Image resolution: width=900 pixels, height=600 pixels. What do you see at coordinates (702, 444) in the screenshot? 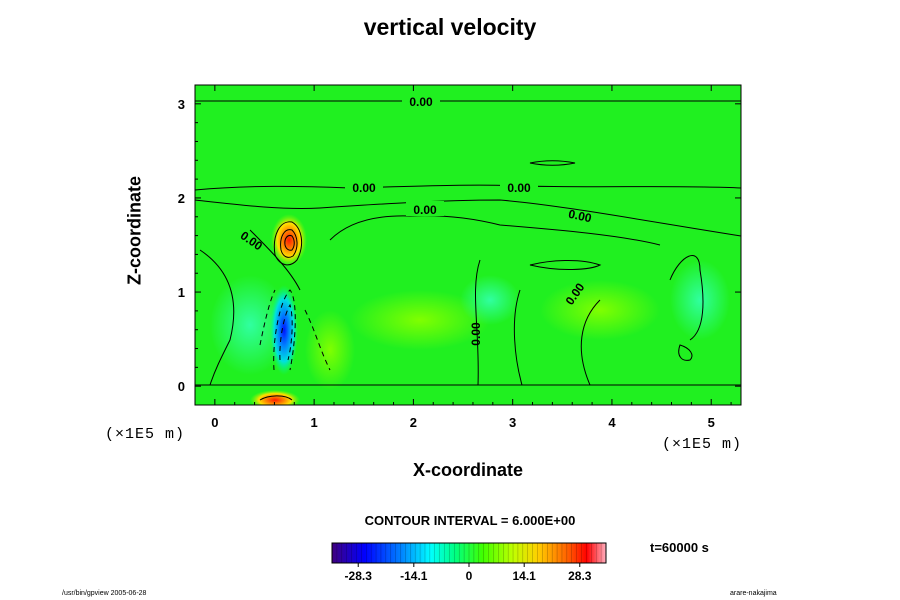
I see `x-unit-label-right: (×1E5 m)` at bounding box center [702, 444].